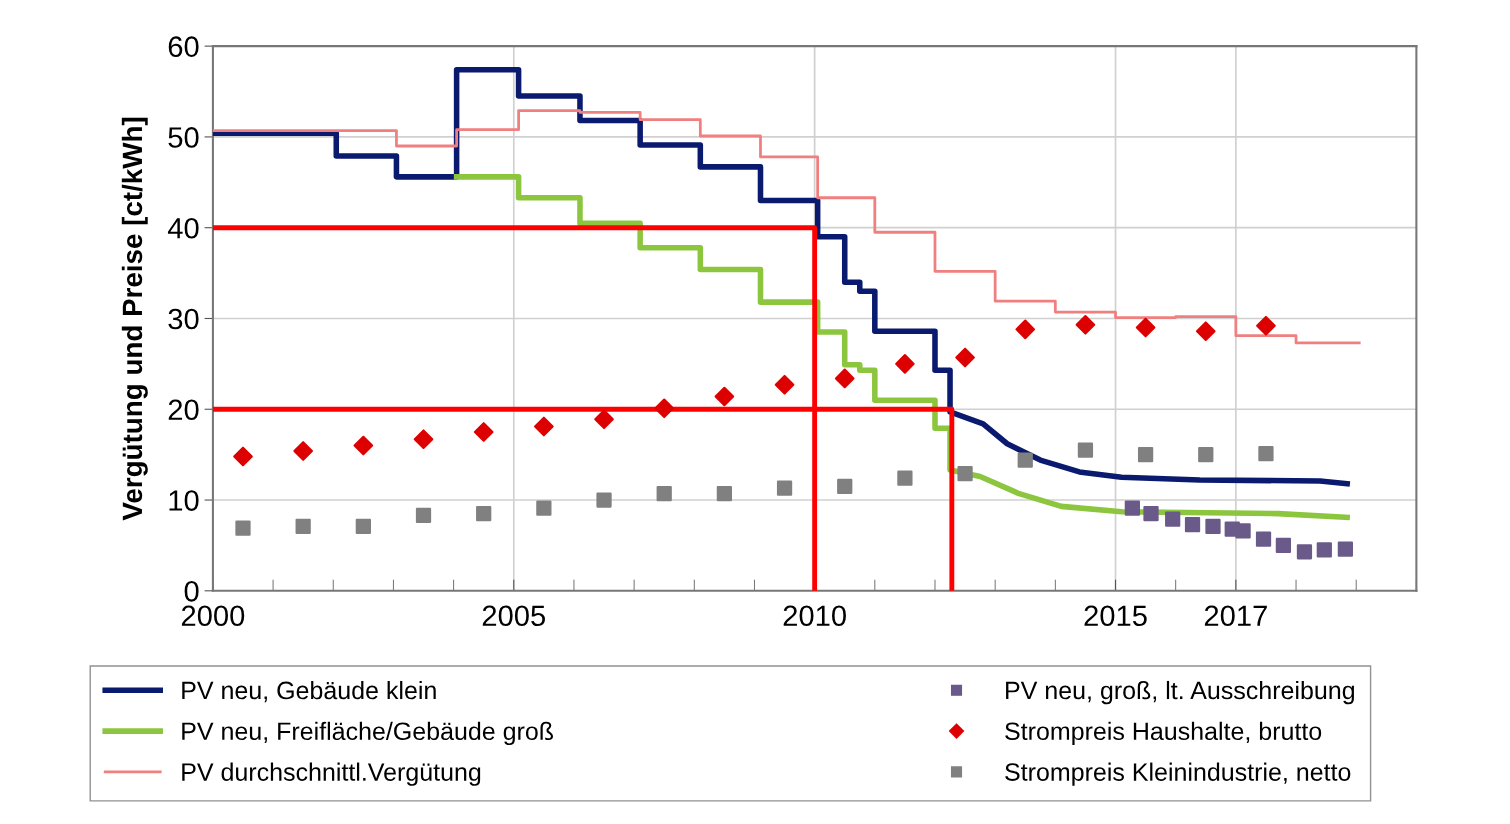 The height and width of the screenshot is (824, 1510). Describe the element at coordinates (814, 616) in the screenshot. I see `x-tick-label: 2010` at that location.